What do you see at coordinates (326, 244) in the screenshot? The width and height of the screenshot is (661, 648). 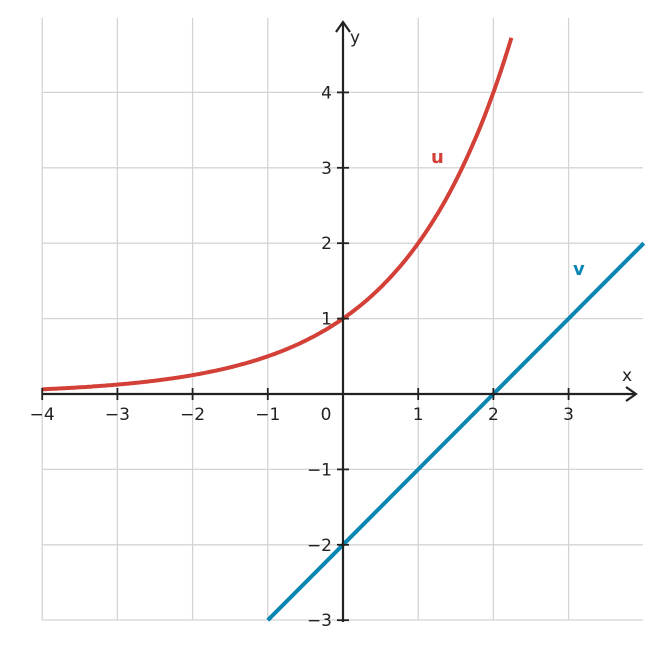 I see `y-tick-label: 2` at bounding box center [326, 244].